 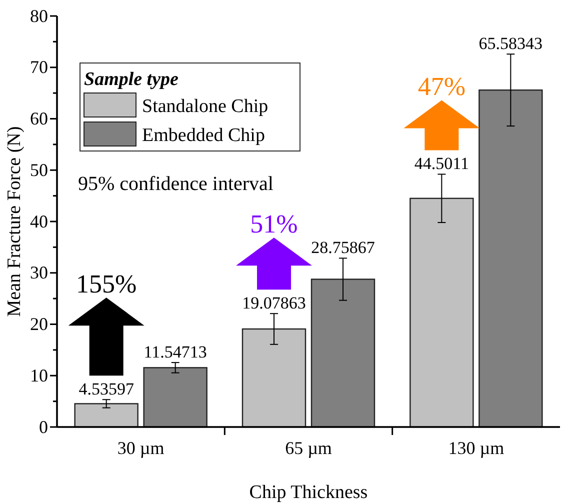 I want to click on data-label: 65.58343, so click(x=510, y=44).